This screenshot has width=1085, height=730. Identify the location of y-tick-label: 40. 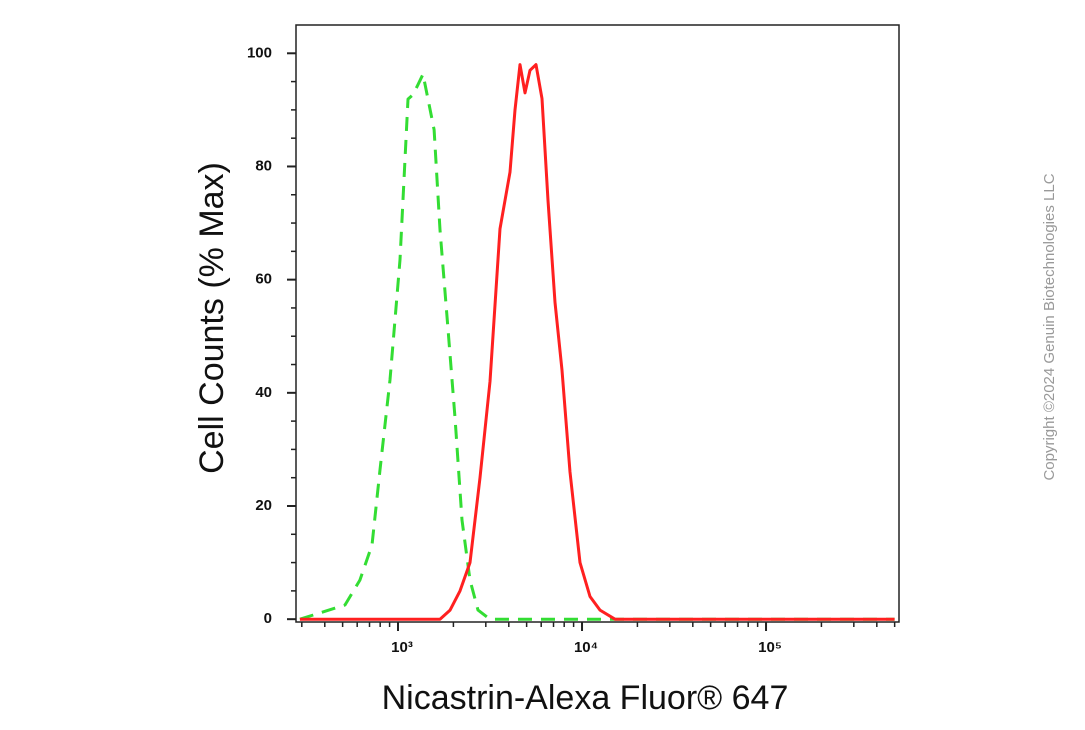
(263, 392).